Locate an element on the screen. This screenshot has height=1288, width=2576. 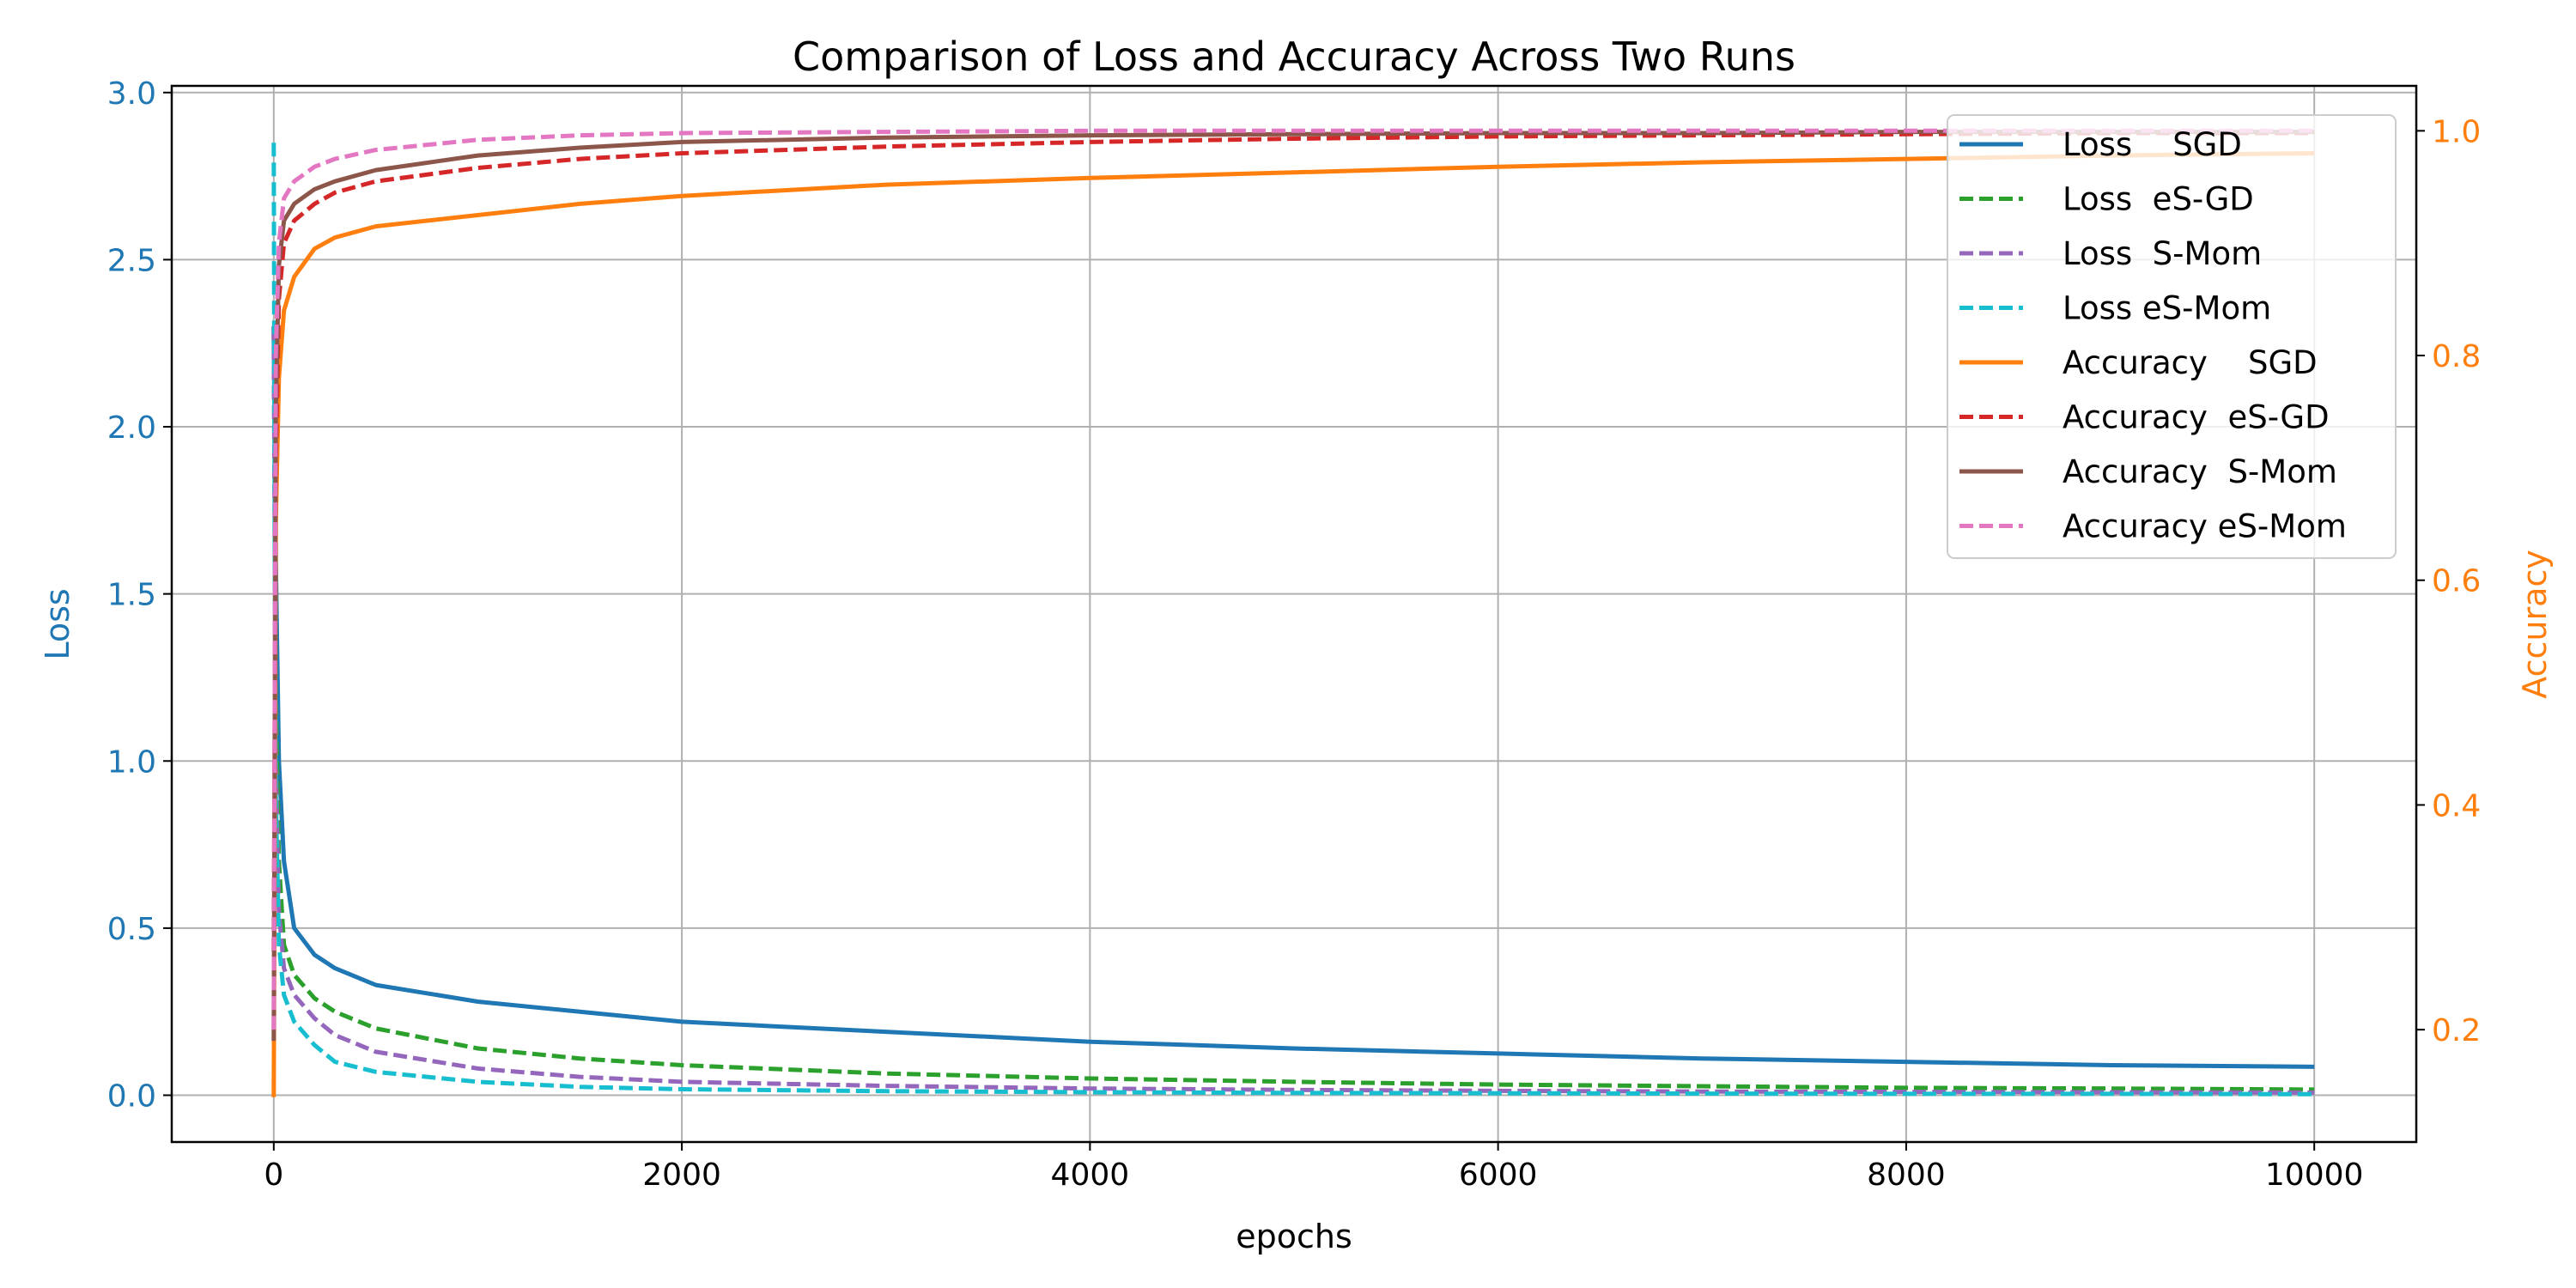
right-y-tick-label-3: 0.8 is located at coordinates (2456, 356).